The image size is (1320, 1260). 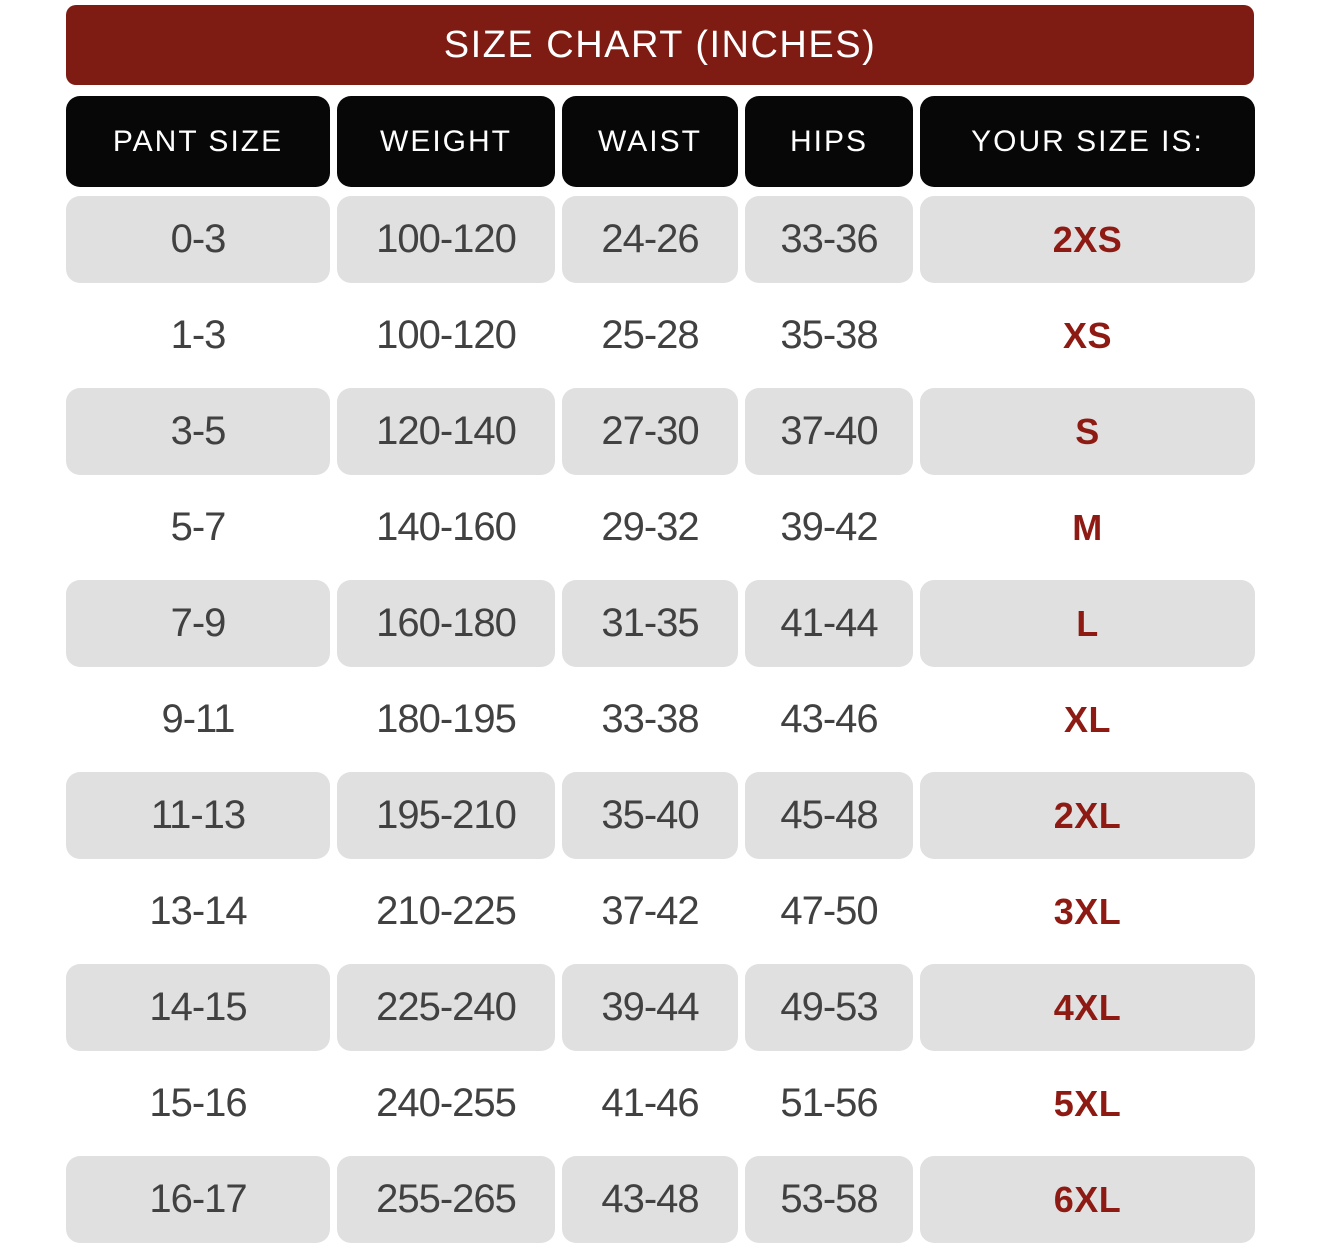 What do you see at coordinates (1087, 335) in the screenshot?
I see `cell-size-label: XS` at bounding box center [1087, 335].